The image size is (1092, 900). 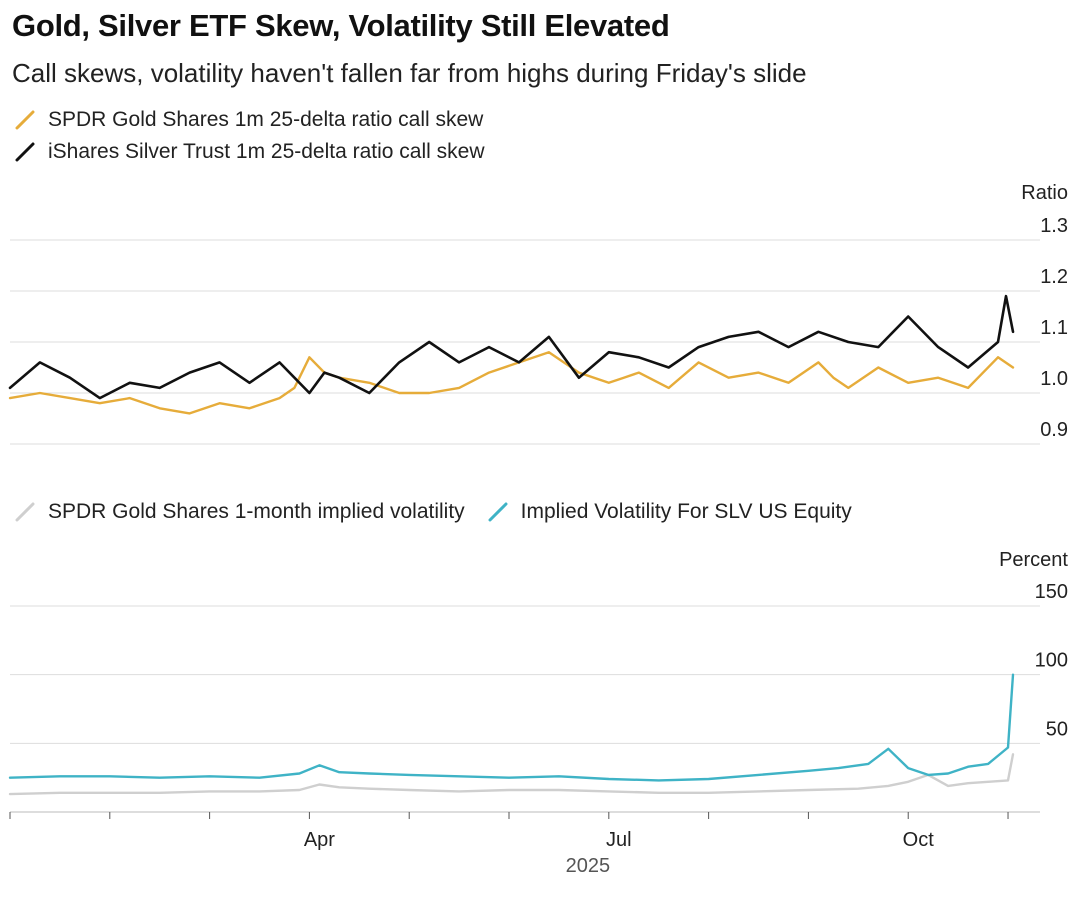 What do you see at coordinates (1054, 379) in the screenshot?
I see `y-tick-label-0-3: 1.0` at bounding box center [1054, 379].